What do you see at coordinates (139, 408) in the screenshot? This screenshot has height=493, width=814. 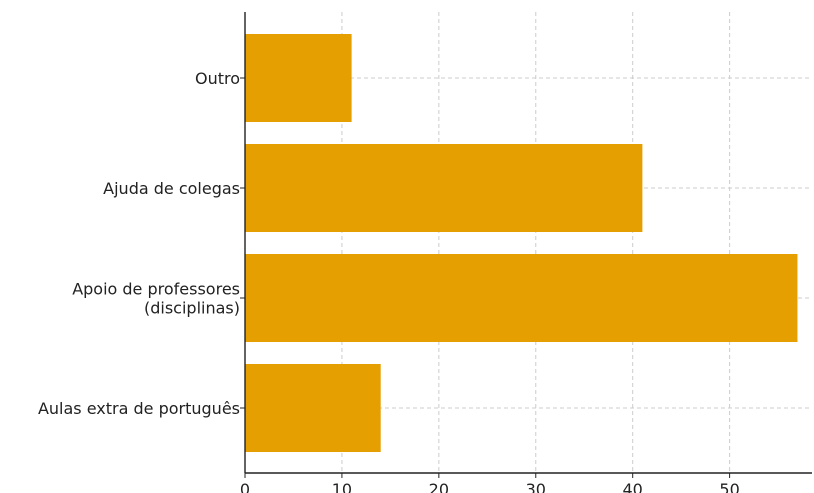 I see `category-label: Aulas extra de português` at bounding box center [139, 408].